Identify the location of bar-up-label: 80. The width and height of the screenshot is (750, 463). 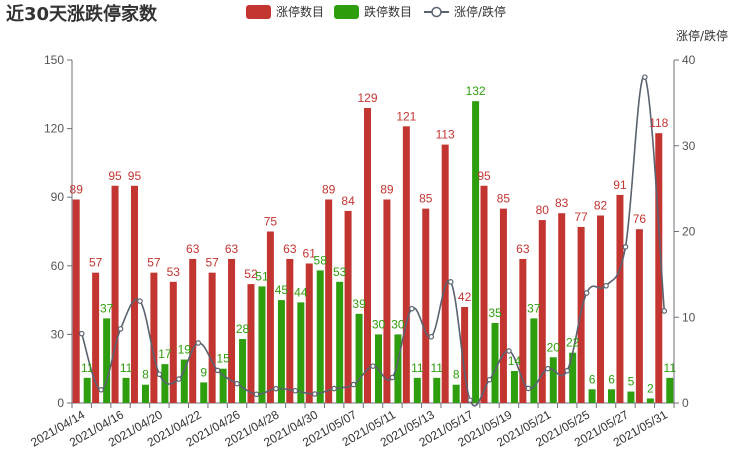
(543, 210).